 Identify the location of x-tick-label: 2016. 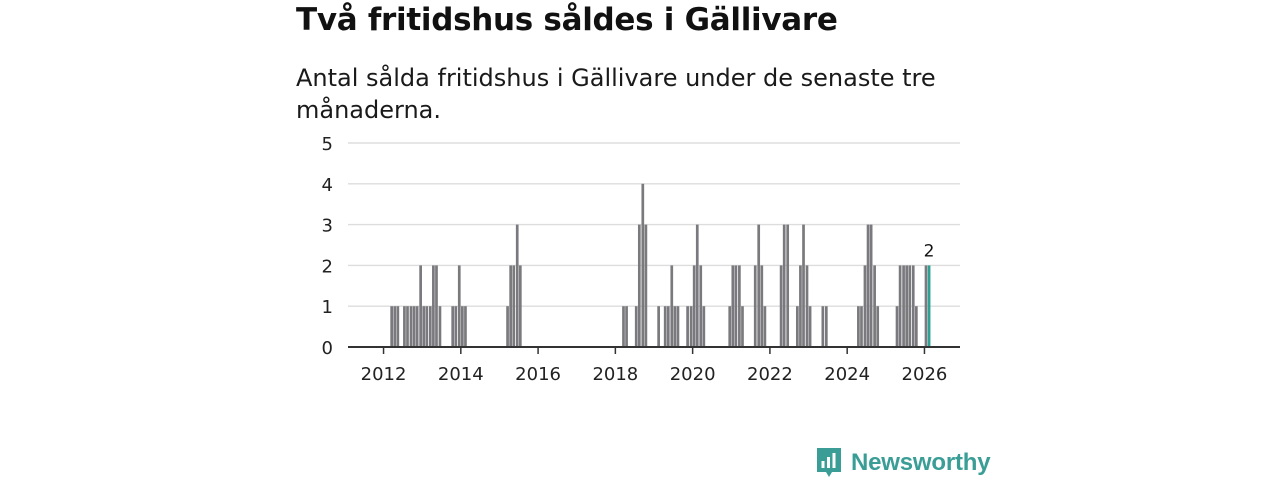
(538, 374).